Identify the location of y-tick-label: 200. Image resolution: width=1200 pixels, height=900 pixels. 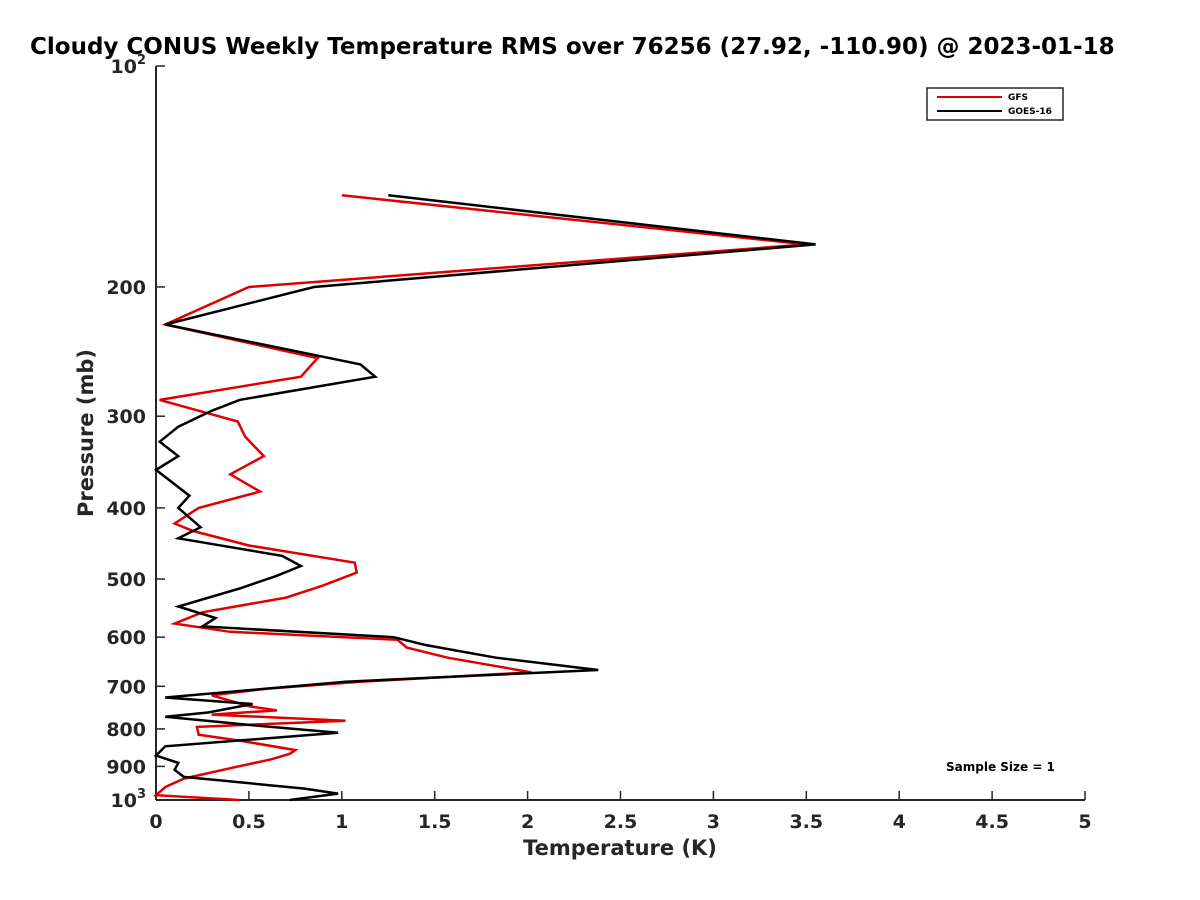
(126, 288).